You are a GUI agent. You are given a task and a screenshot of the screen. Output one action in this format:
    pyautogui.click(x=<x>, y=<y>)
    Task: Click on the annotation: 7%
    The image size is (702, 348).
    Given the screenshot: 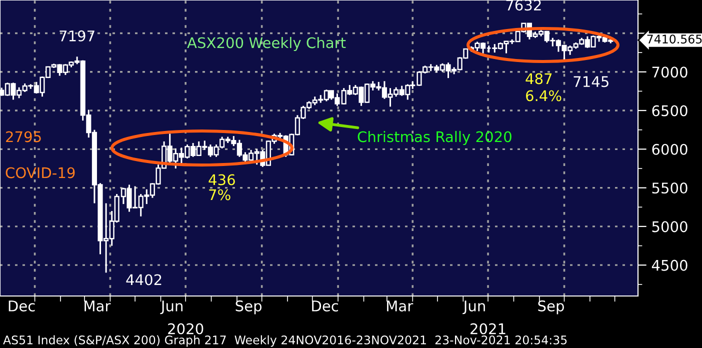 What is the action you would take?
    pyautogui.click(x=219, y=194)
    